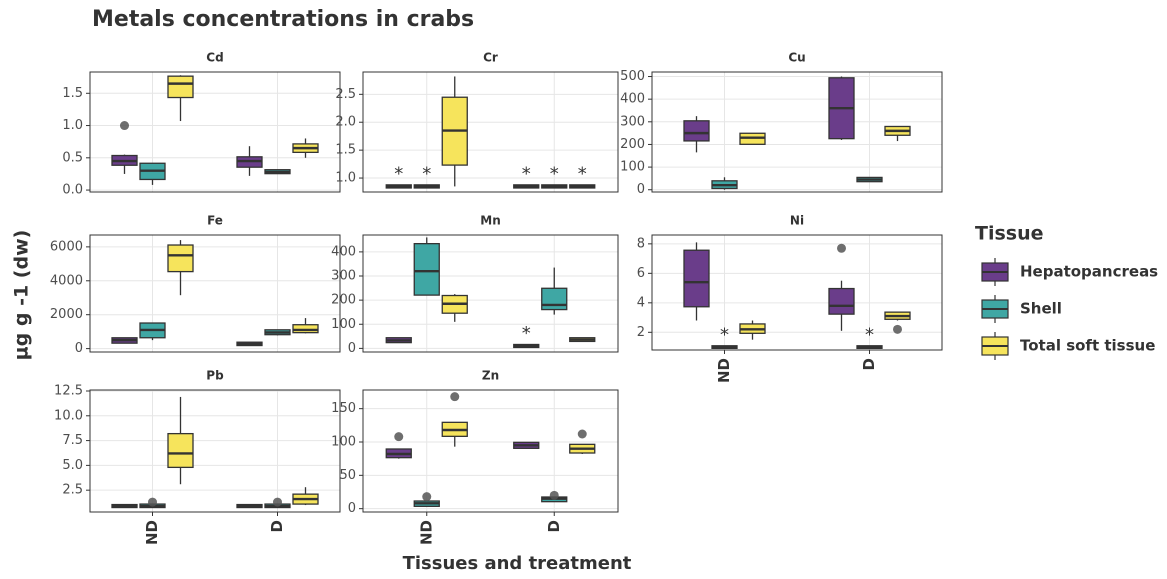 Image resolution: width=1167 pixels, height=579 pixels. What do you see at coordinates (490, 221) in the screenshot?
I see `panel-title: Mn` at bounding box center [490, 221].